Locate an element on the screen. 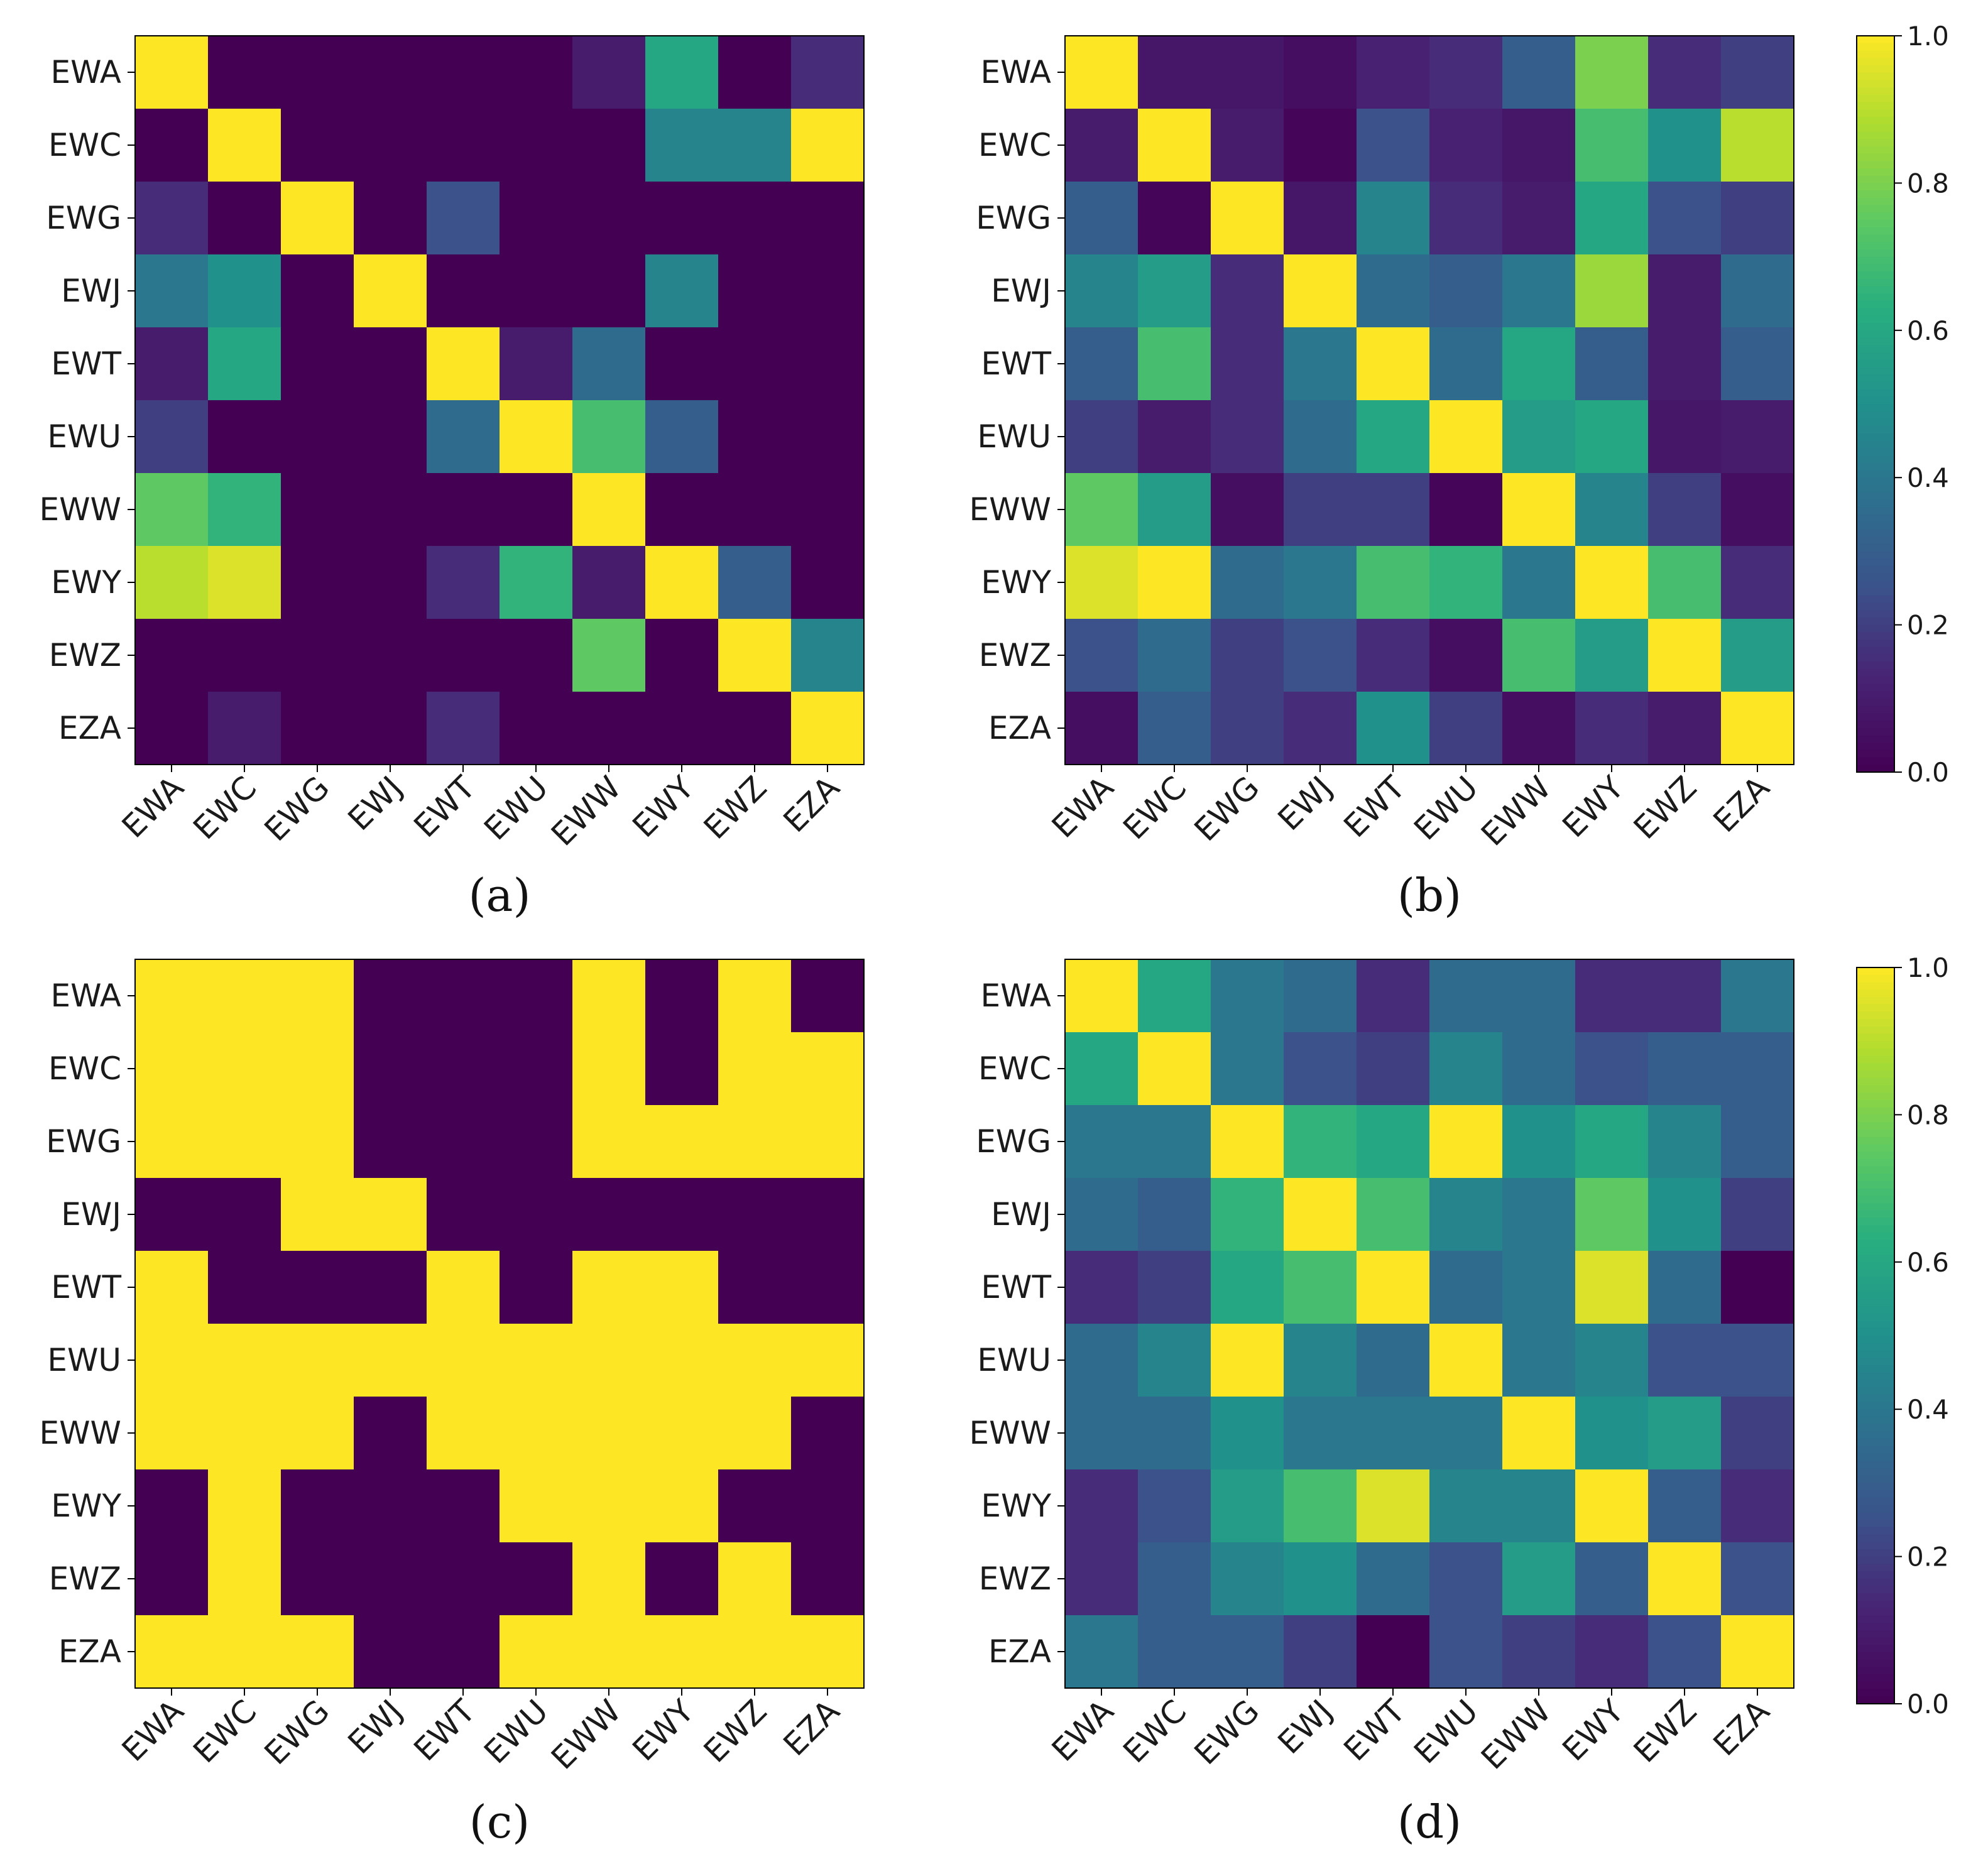  x-tick-label: EWJ is located at coordinates (1305, 803).